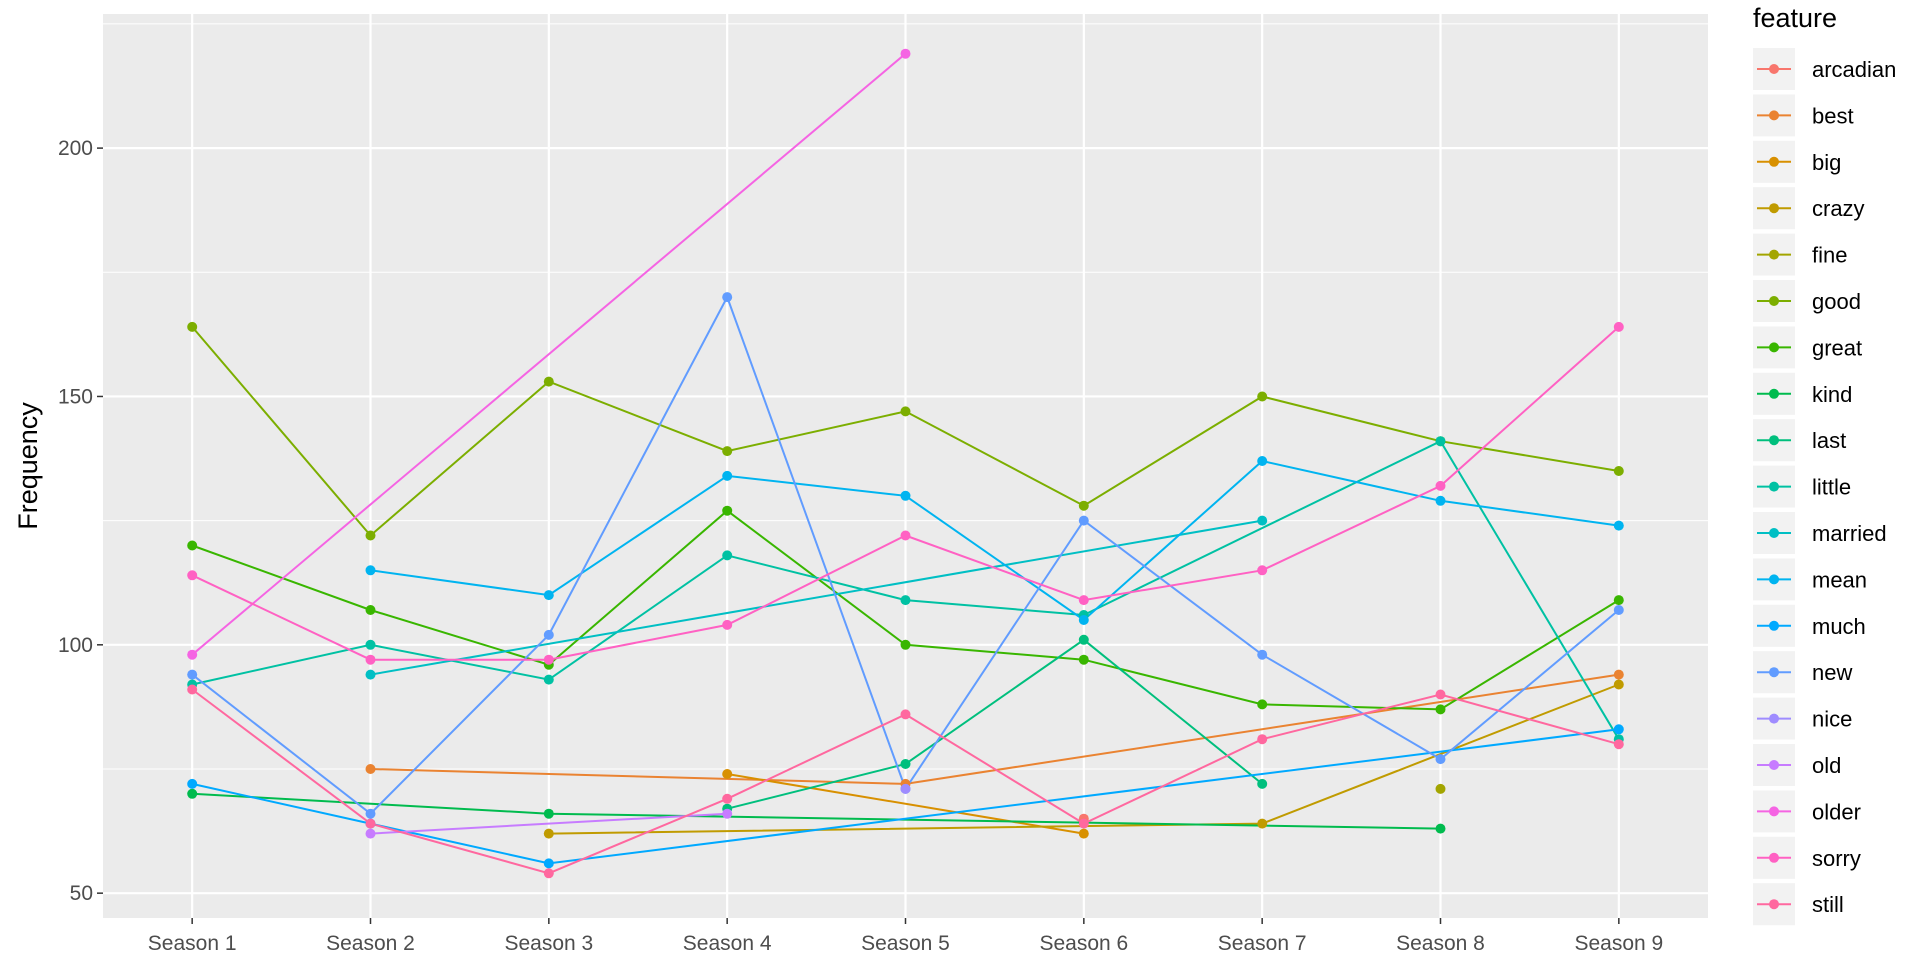 The height and width of the screenshot is (965, 1920). What do you see at coordinates (905, 943) in the screenshot?
I see `x-tick-label: Season 5` at bounding box center [905, 943].